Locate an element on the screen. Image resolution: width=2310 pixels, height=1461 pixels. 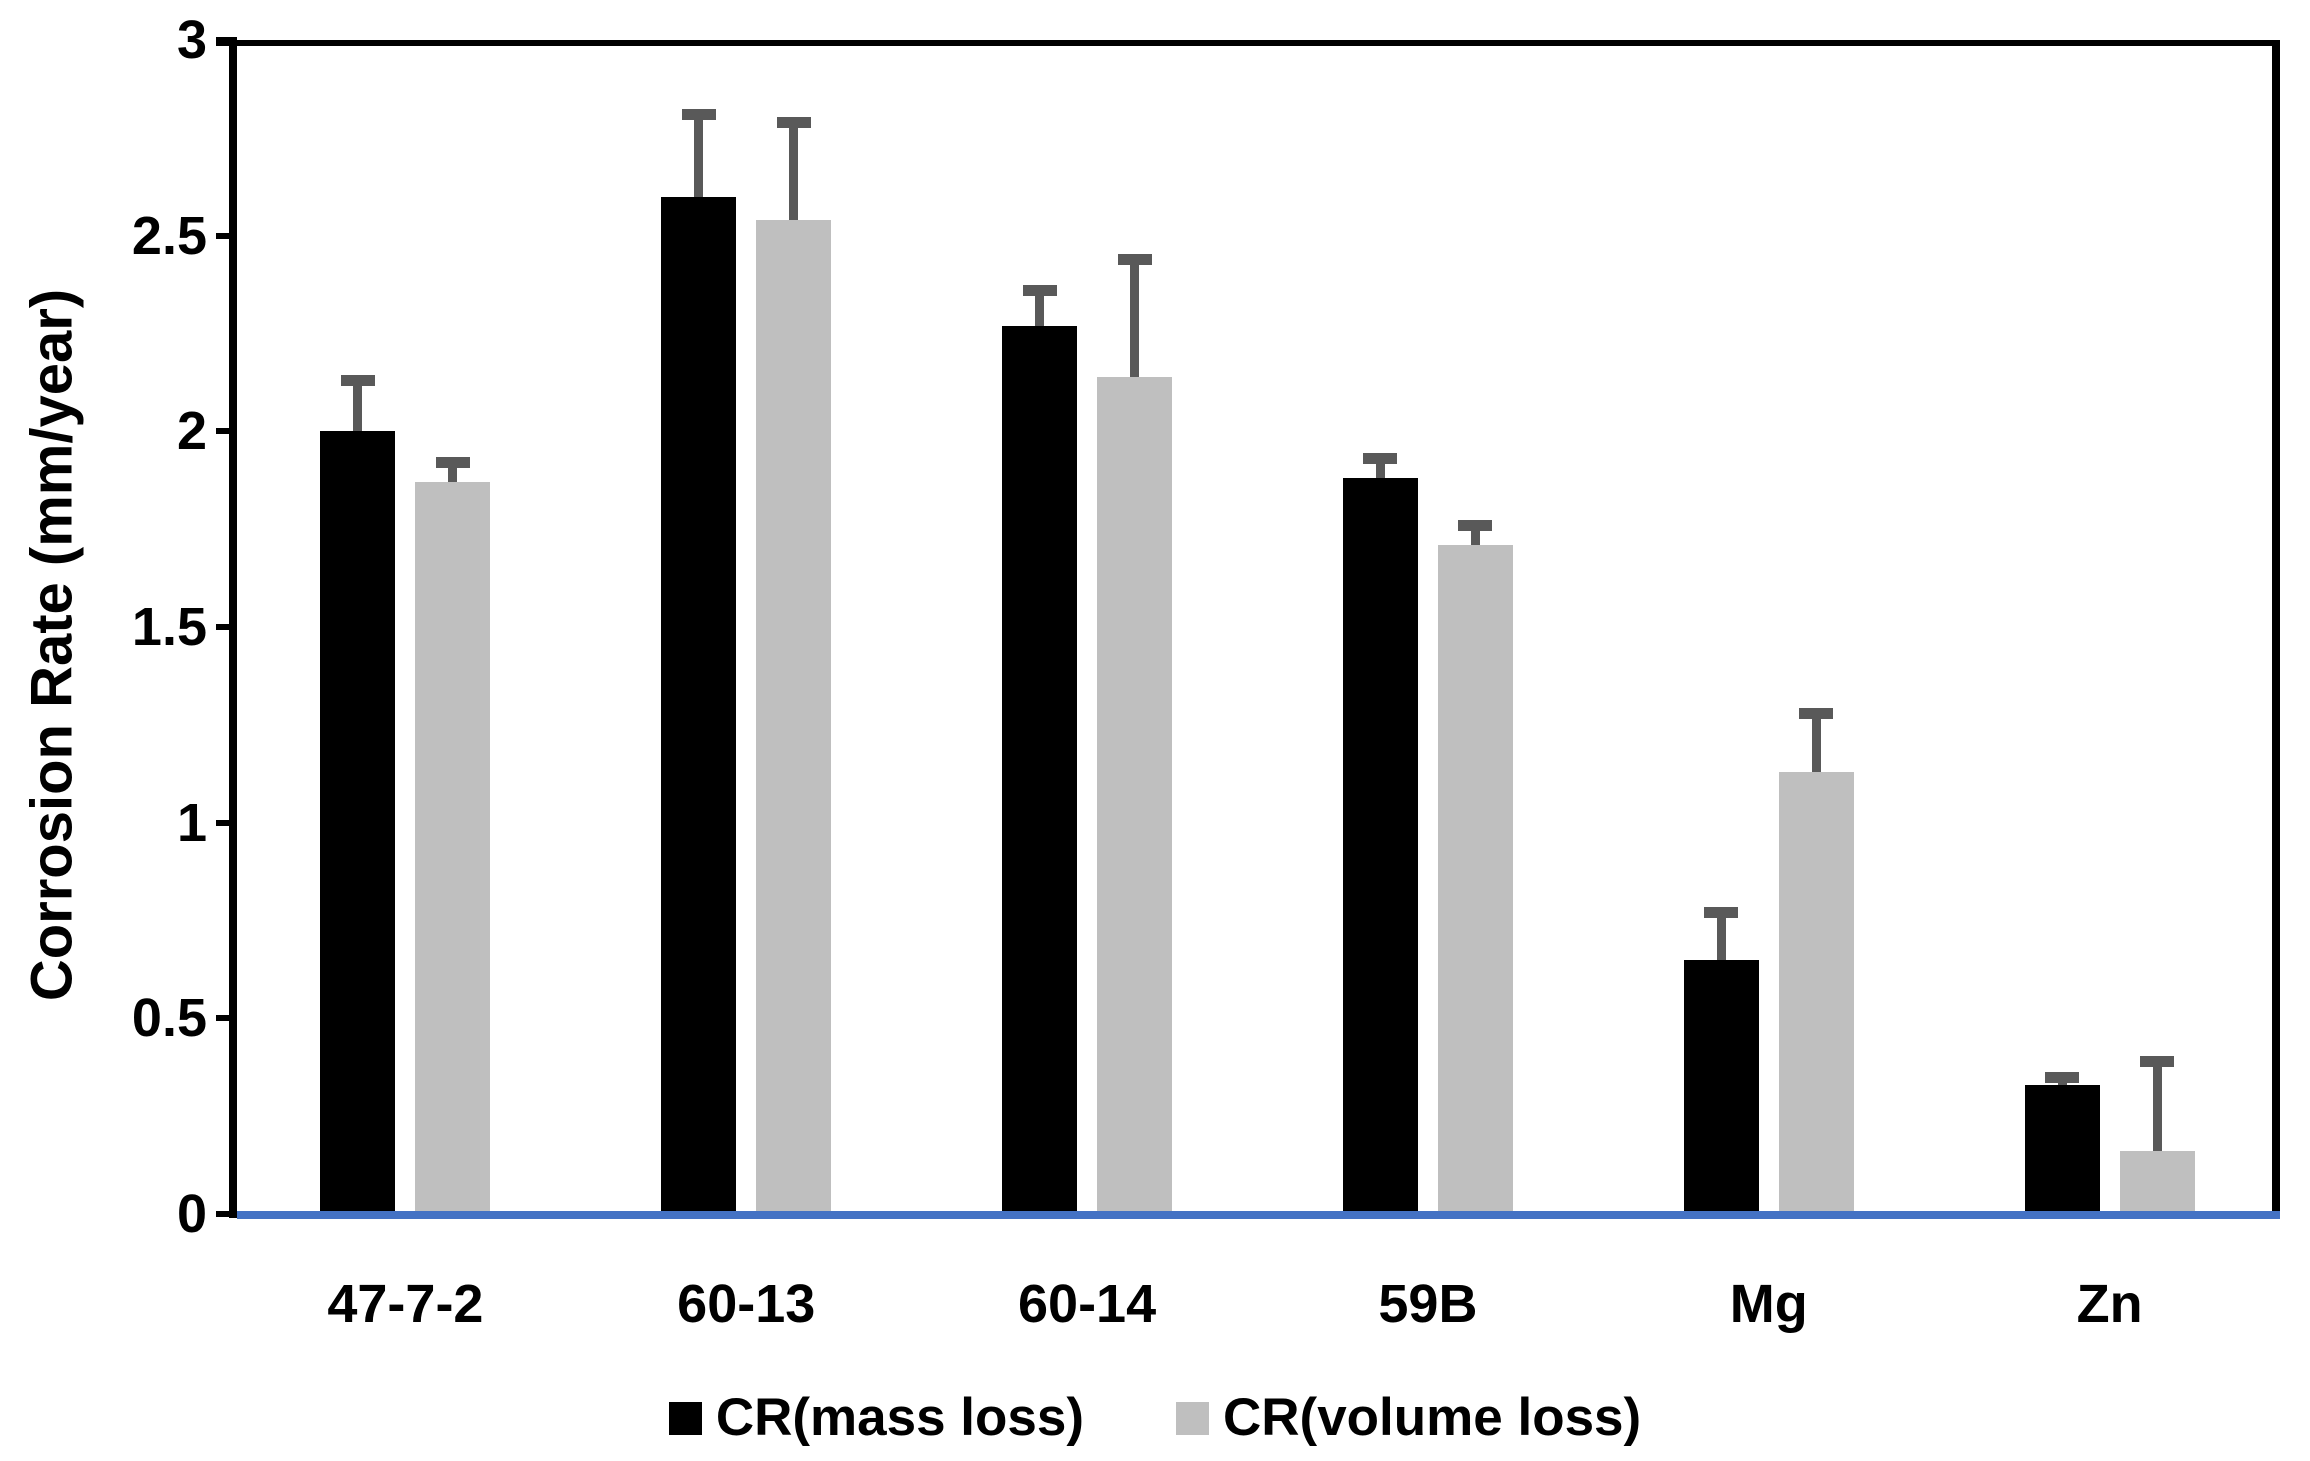
y-axis-tick-label: 1 is located at coordinates (191, 822).